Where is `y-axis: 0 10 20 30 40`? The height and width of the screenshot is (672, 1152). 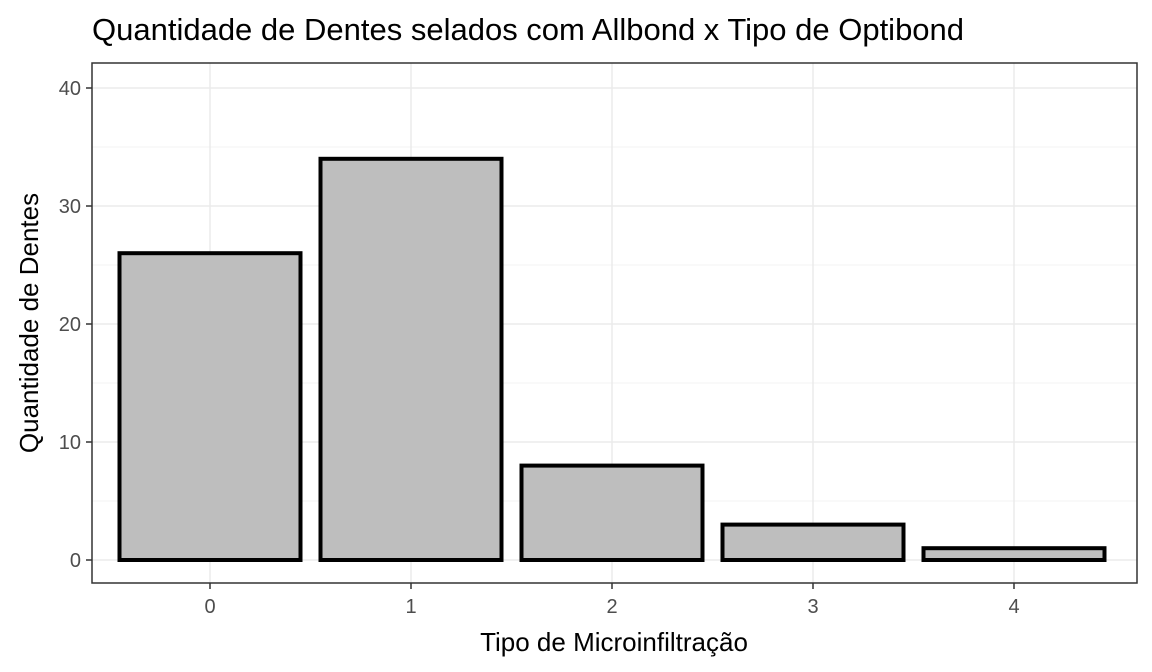
y-axis: 0 10 20 30 40 is located at coordinates (75, 325).